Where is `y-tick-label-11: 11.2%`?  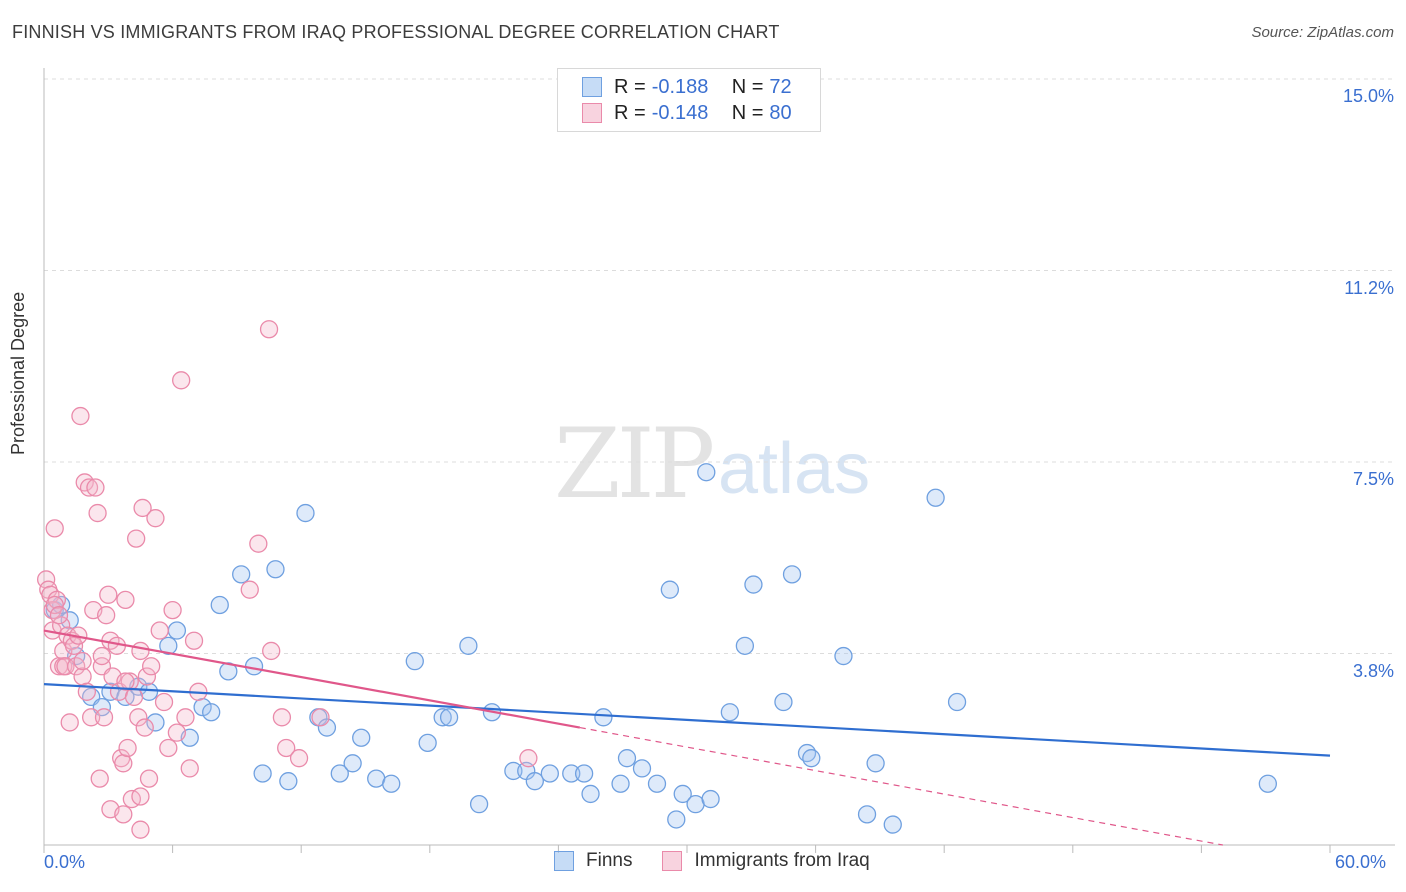 y-tick-label-11: 11.2% is located at coordinates (1369, 288).